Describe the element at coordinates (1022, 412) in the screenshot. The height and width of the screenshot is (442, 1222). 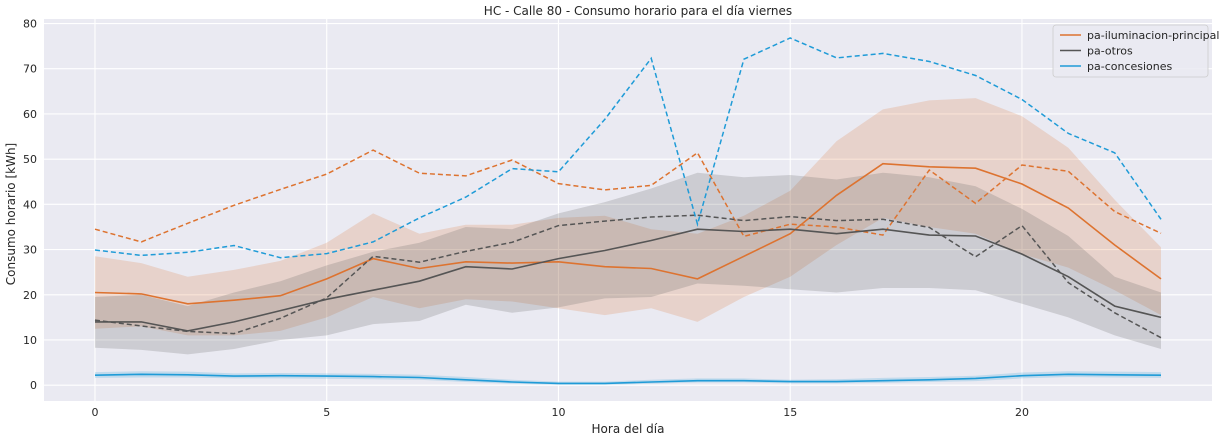
I see `x-tick-label: 20` at that location.